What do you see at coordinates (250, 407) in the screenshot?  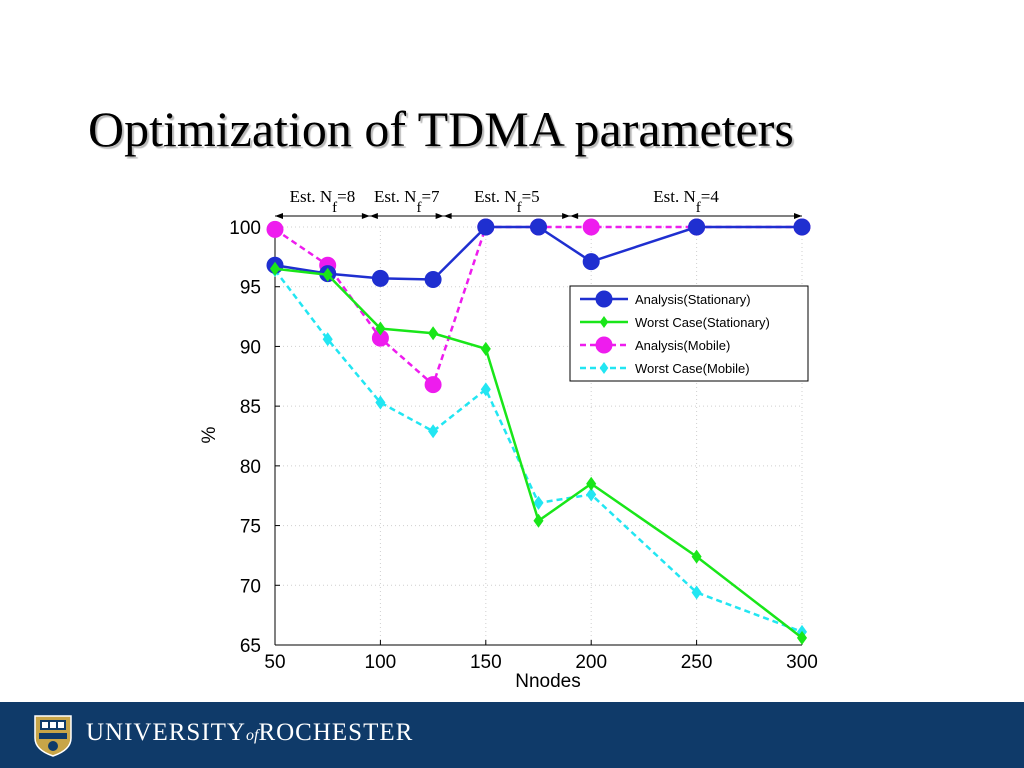 I see `y-tick-label: 85` at bounding box center [250, 407].